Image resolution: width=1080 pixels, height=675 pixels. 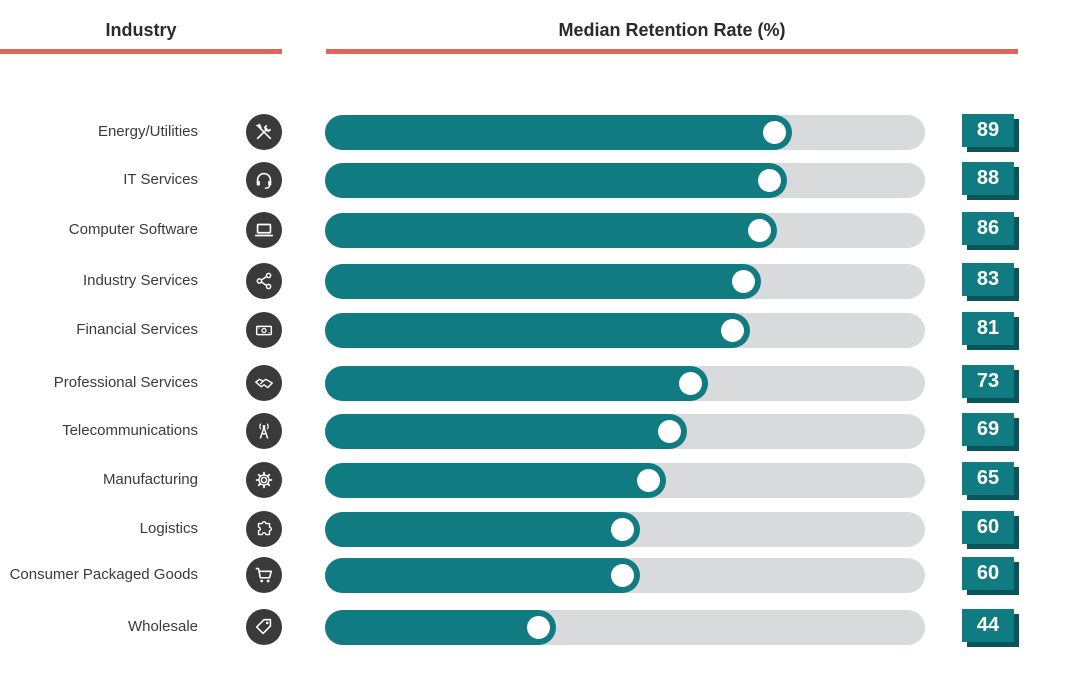 What do you see at coordinates (264, 281) in the screenshot?
I see `share-icon` at bounding box center [264, 281].